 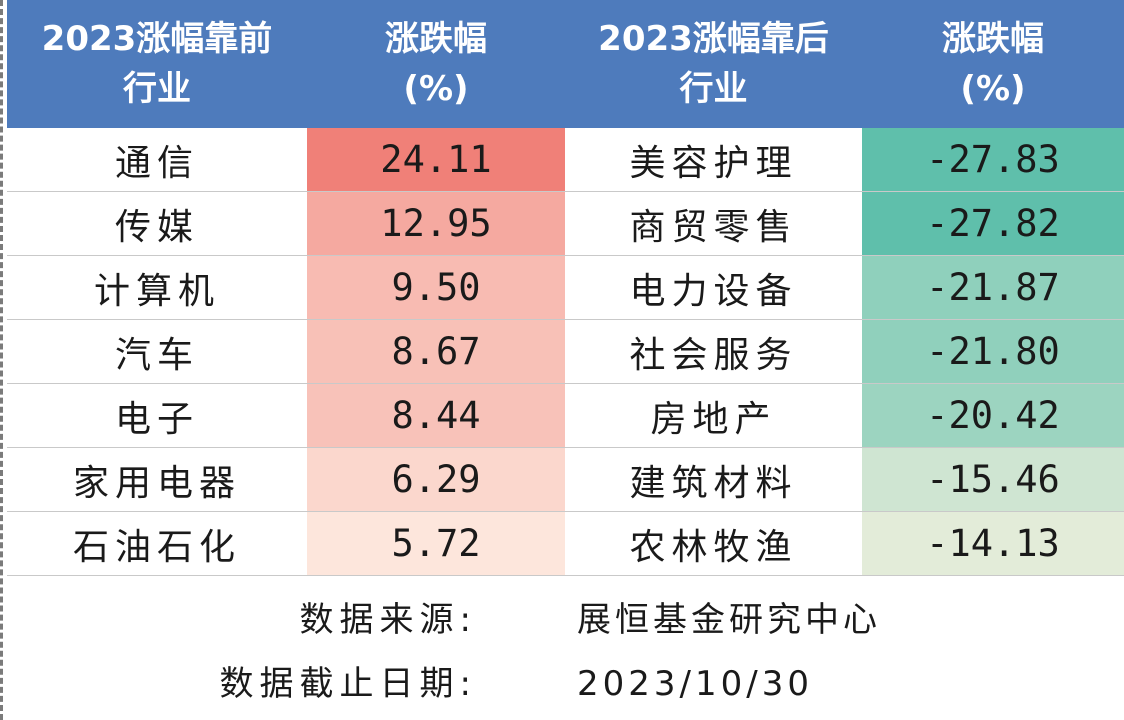 What do you see at coordinates (436, 543) in the screenshot?
I see `top-industry-change: 5.72` at bounding box center [436, 543].